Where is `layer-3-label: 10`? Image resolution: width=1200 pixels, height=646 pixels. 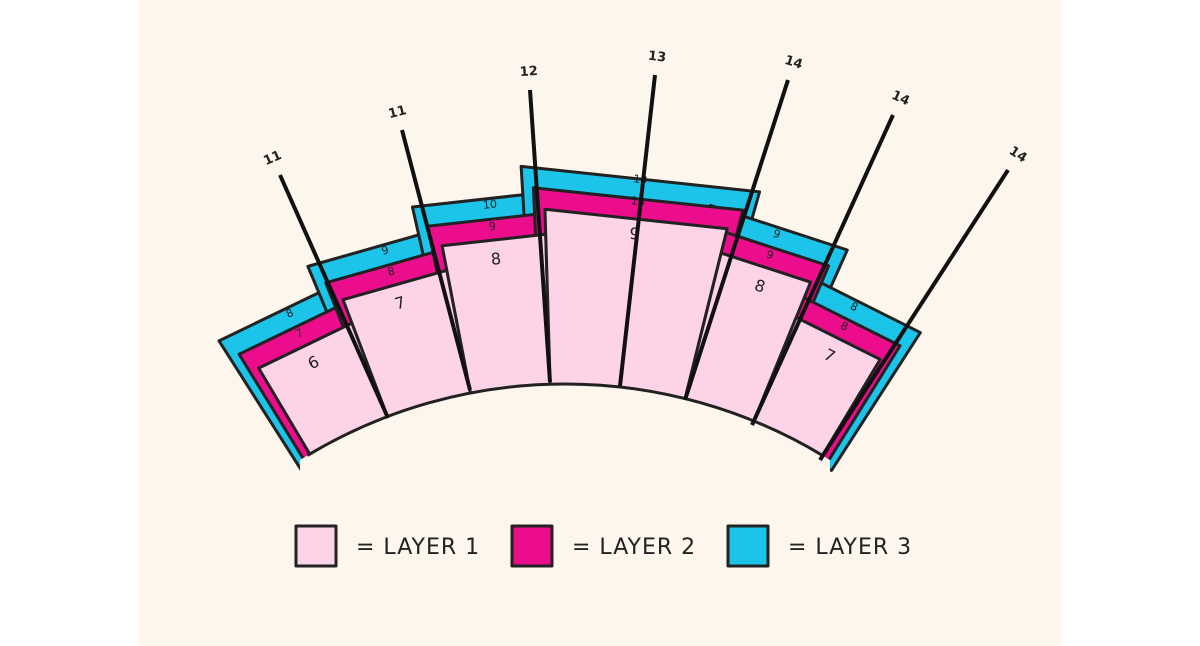
layer-3-label: 10 is located at coordinates (489, 204).